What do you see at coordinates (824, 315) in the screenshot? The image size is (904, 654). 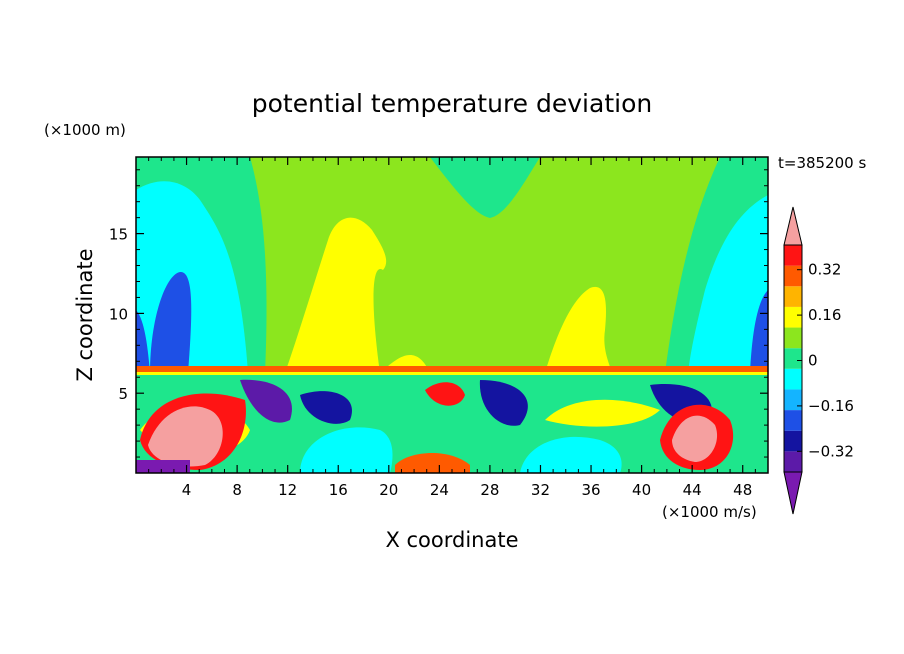 I see `colorbar-label-1: 0.16` at bounding box center [824, 315].